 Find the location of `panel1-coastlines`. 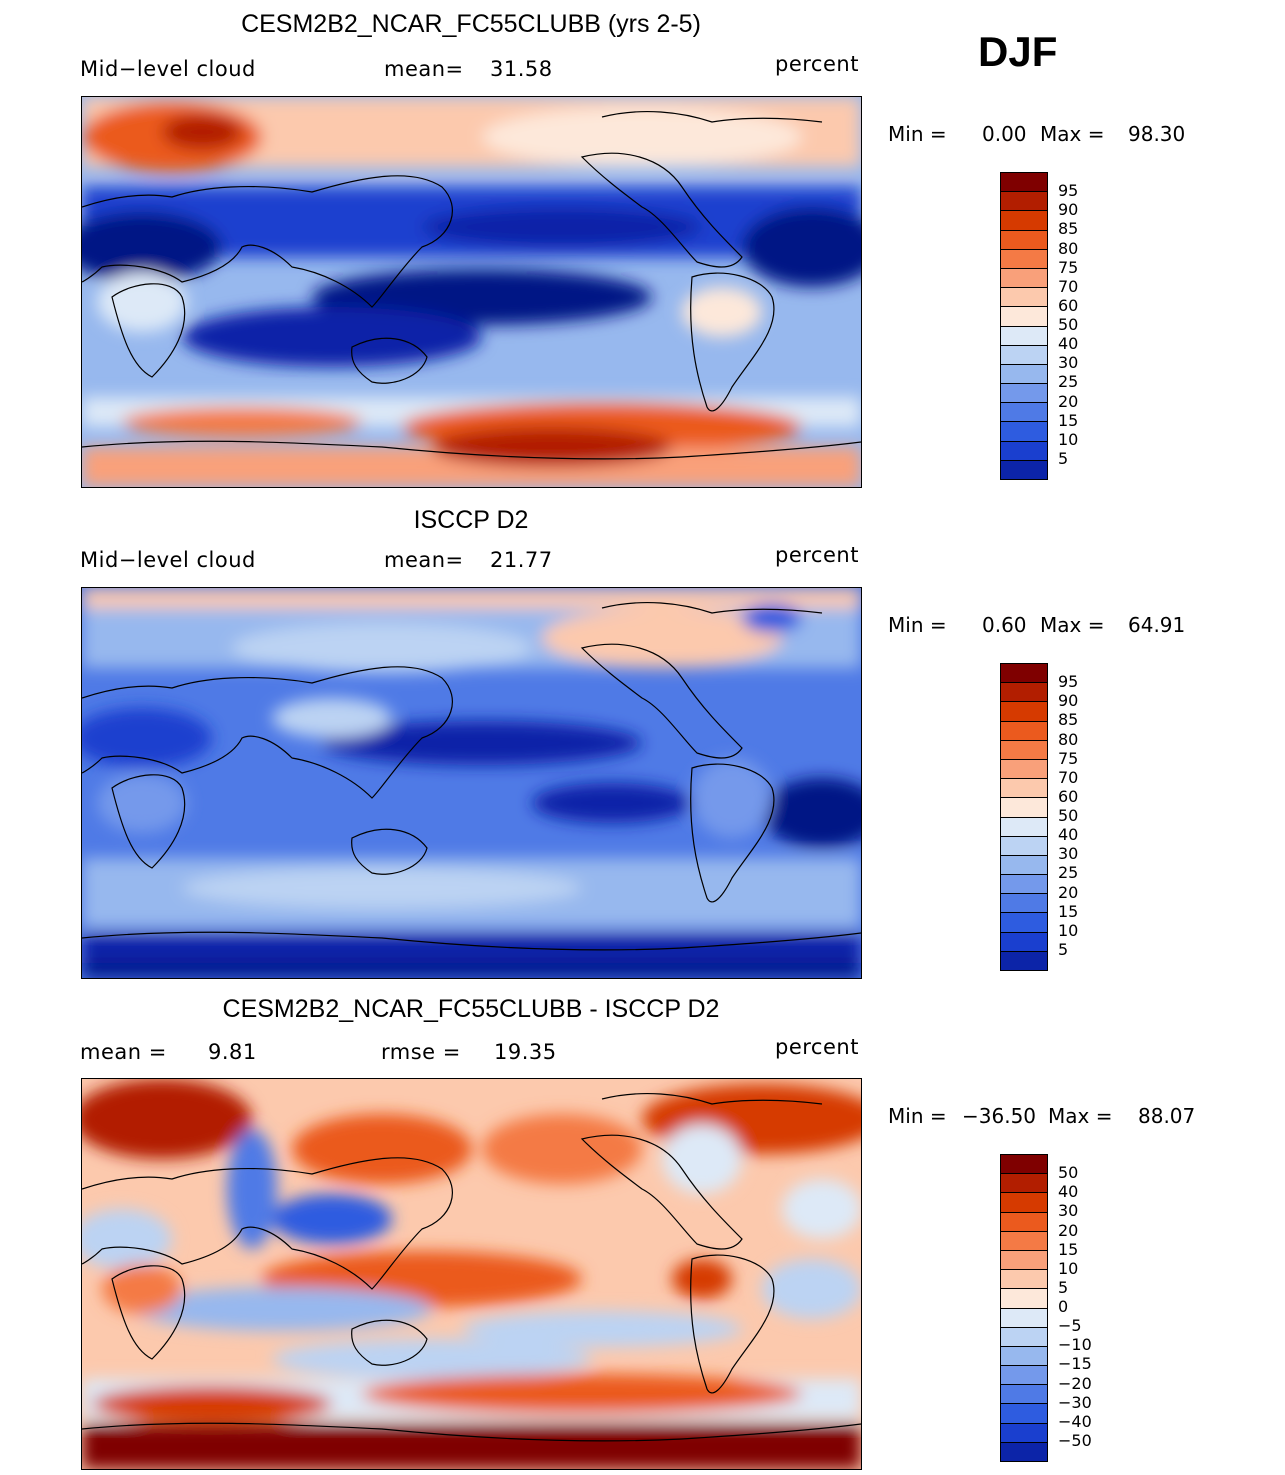

panel1-coastlines is located at coordinates (471, 285).